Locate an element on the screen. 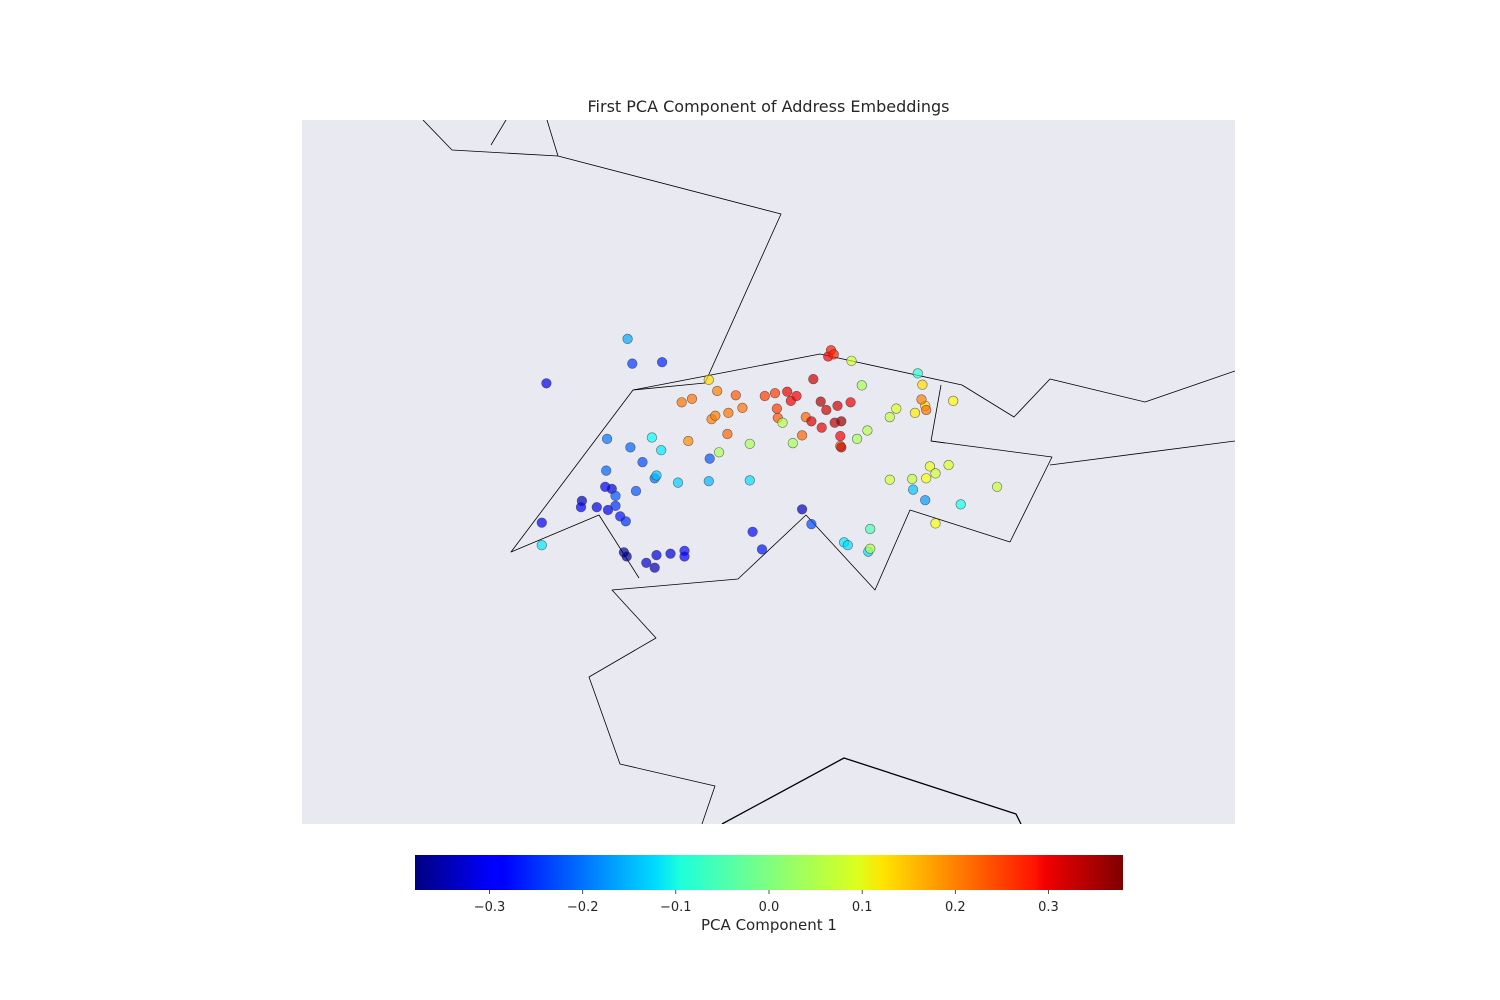 Image resolution: width=1500 pixels, height=1000 pixels. colorbar-tick-label: −0.3 is located at coordinates (490, 907).